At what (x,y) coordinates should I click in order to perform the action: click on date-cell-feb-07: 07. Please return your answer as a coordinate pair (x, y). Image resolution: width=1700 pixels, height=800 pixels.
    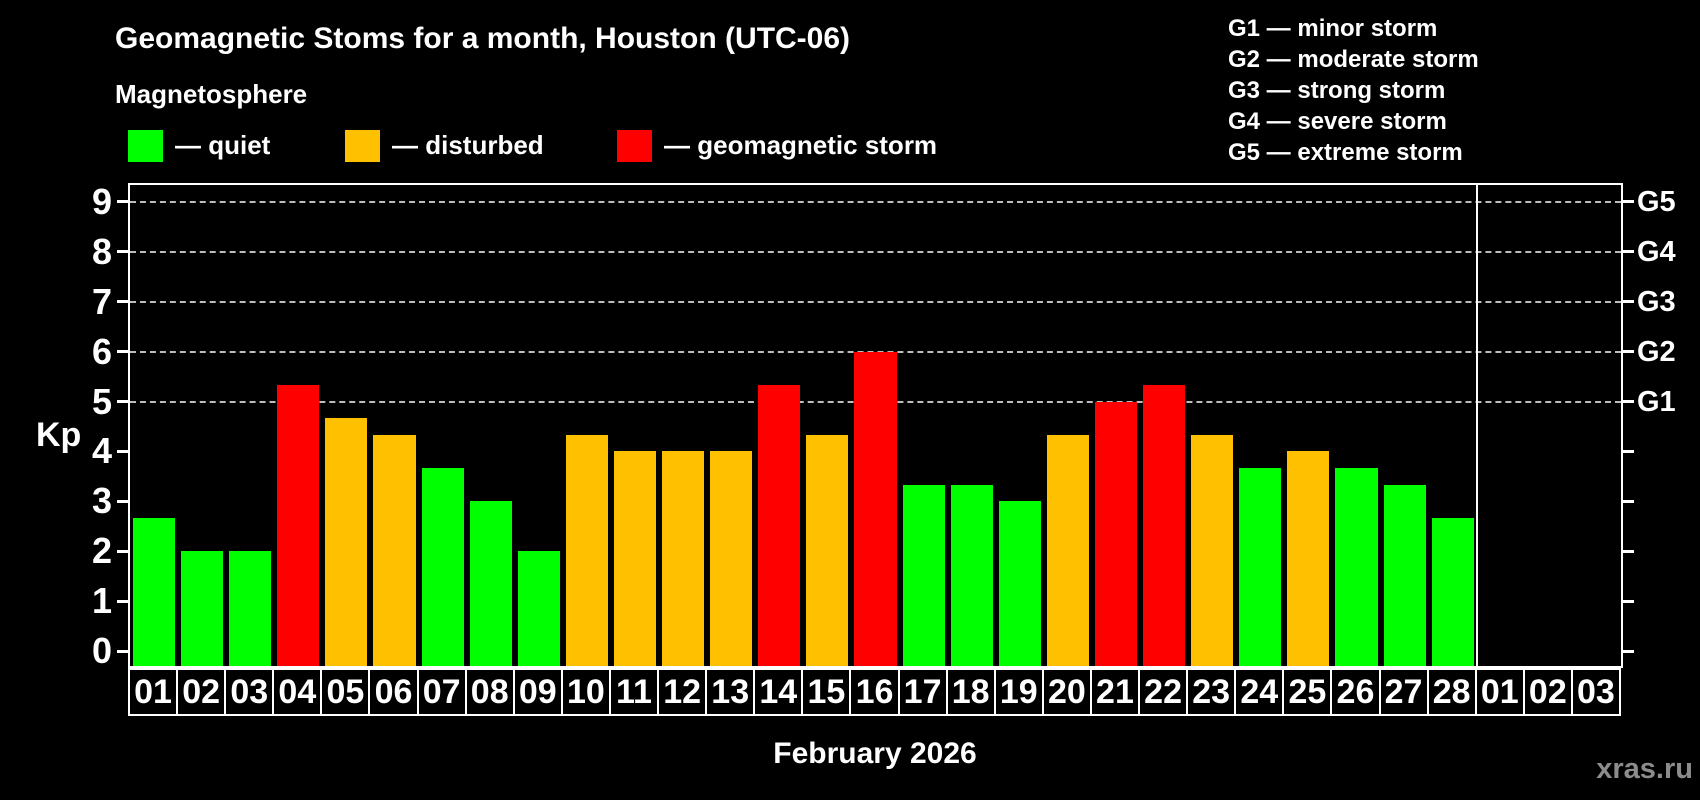
    Looking at the image, I should click on (441, 692).